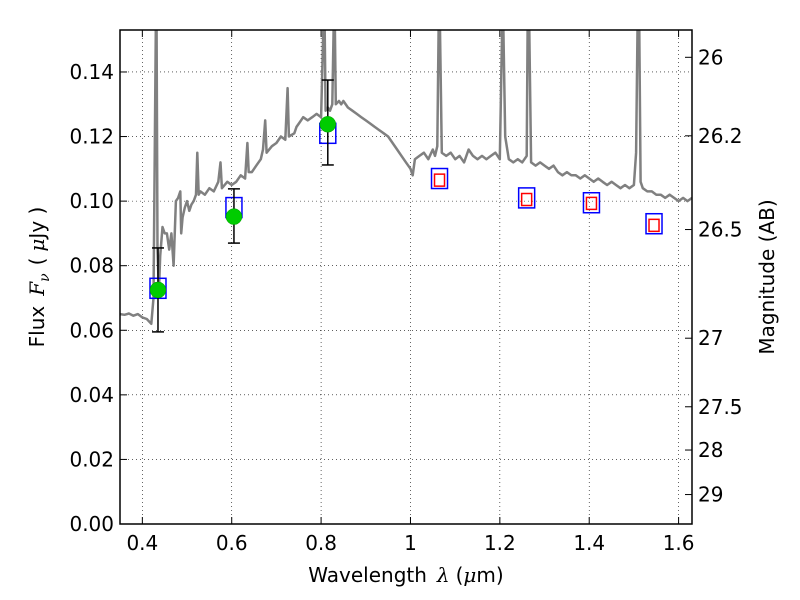  I want to click on x-tick-label: 0.4, so click(142, 543).